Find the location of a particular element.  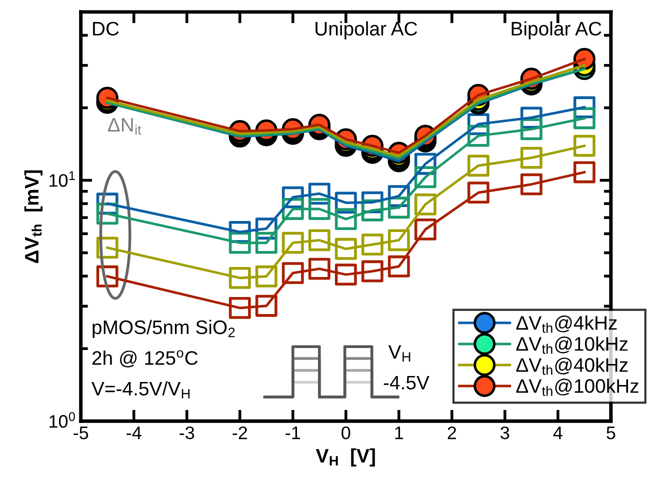

legend-label: ΔV$_{th}$@100kHz is located at coordinates (577, 387).